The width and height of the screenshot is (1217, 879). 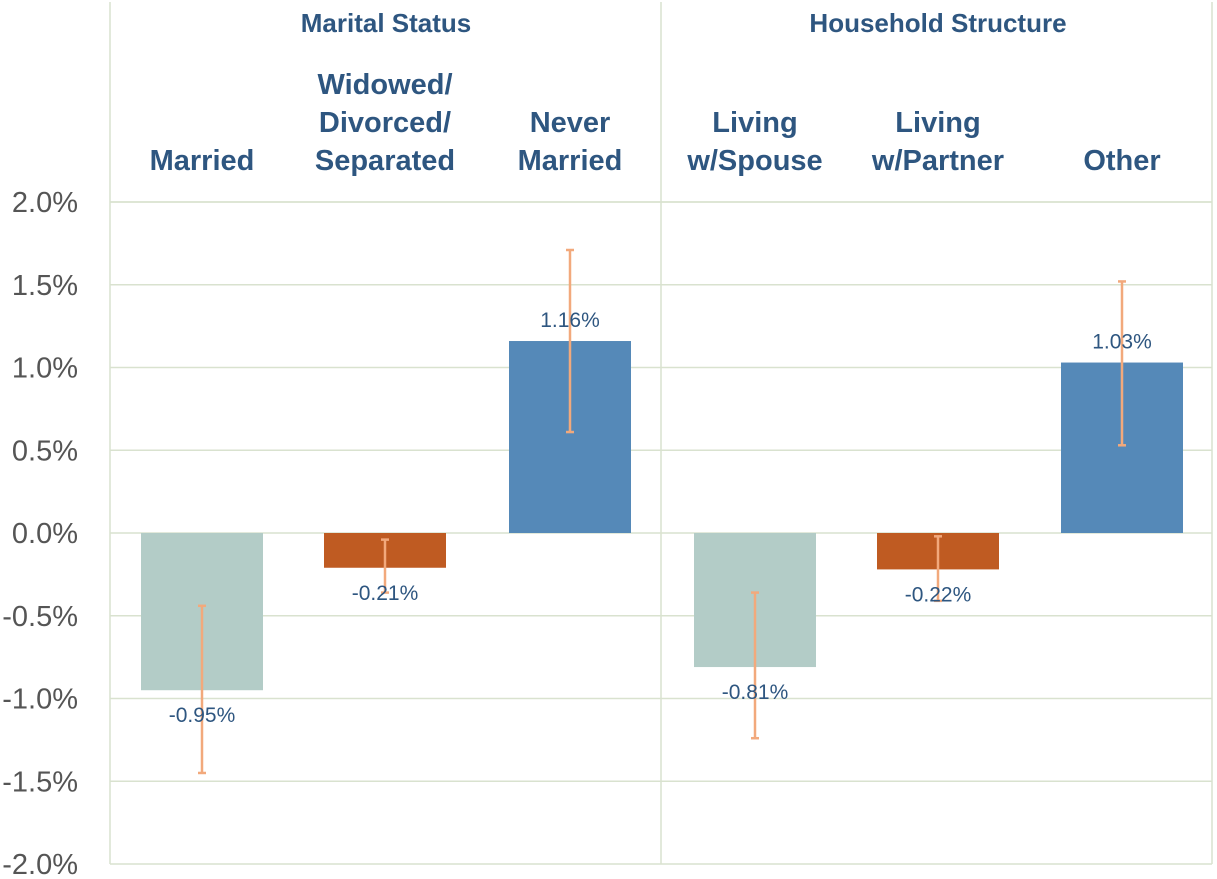 I want to click on category-label: w/Partner, so click(x=937, y=161).